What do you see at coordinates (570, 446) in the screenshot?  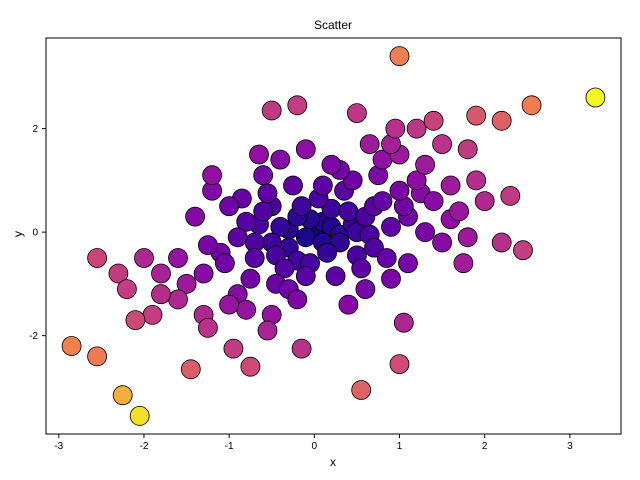 I see `x-tick-label: 3` at bounding box center [570, 446].